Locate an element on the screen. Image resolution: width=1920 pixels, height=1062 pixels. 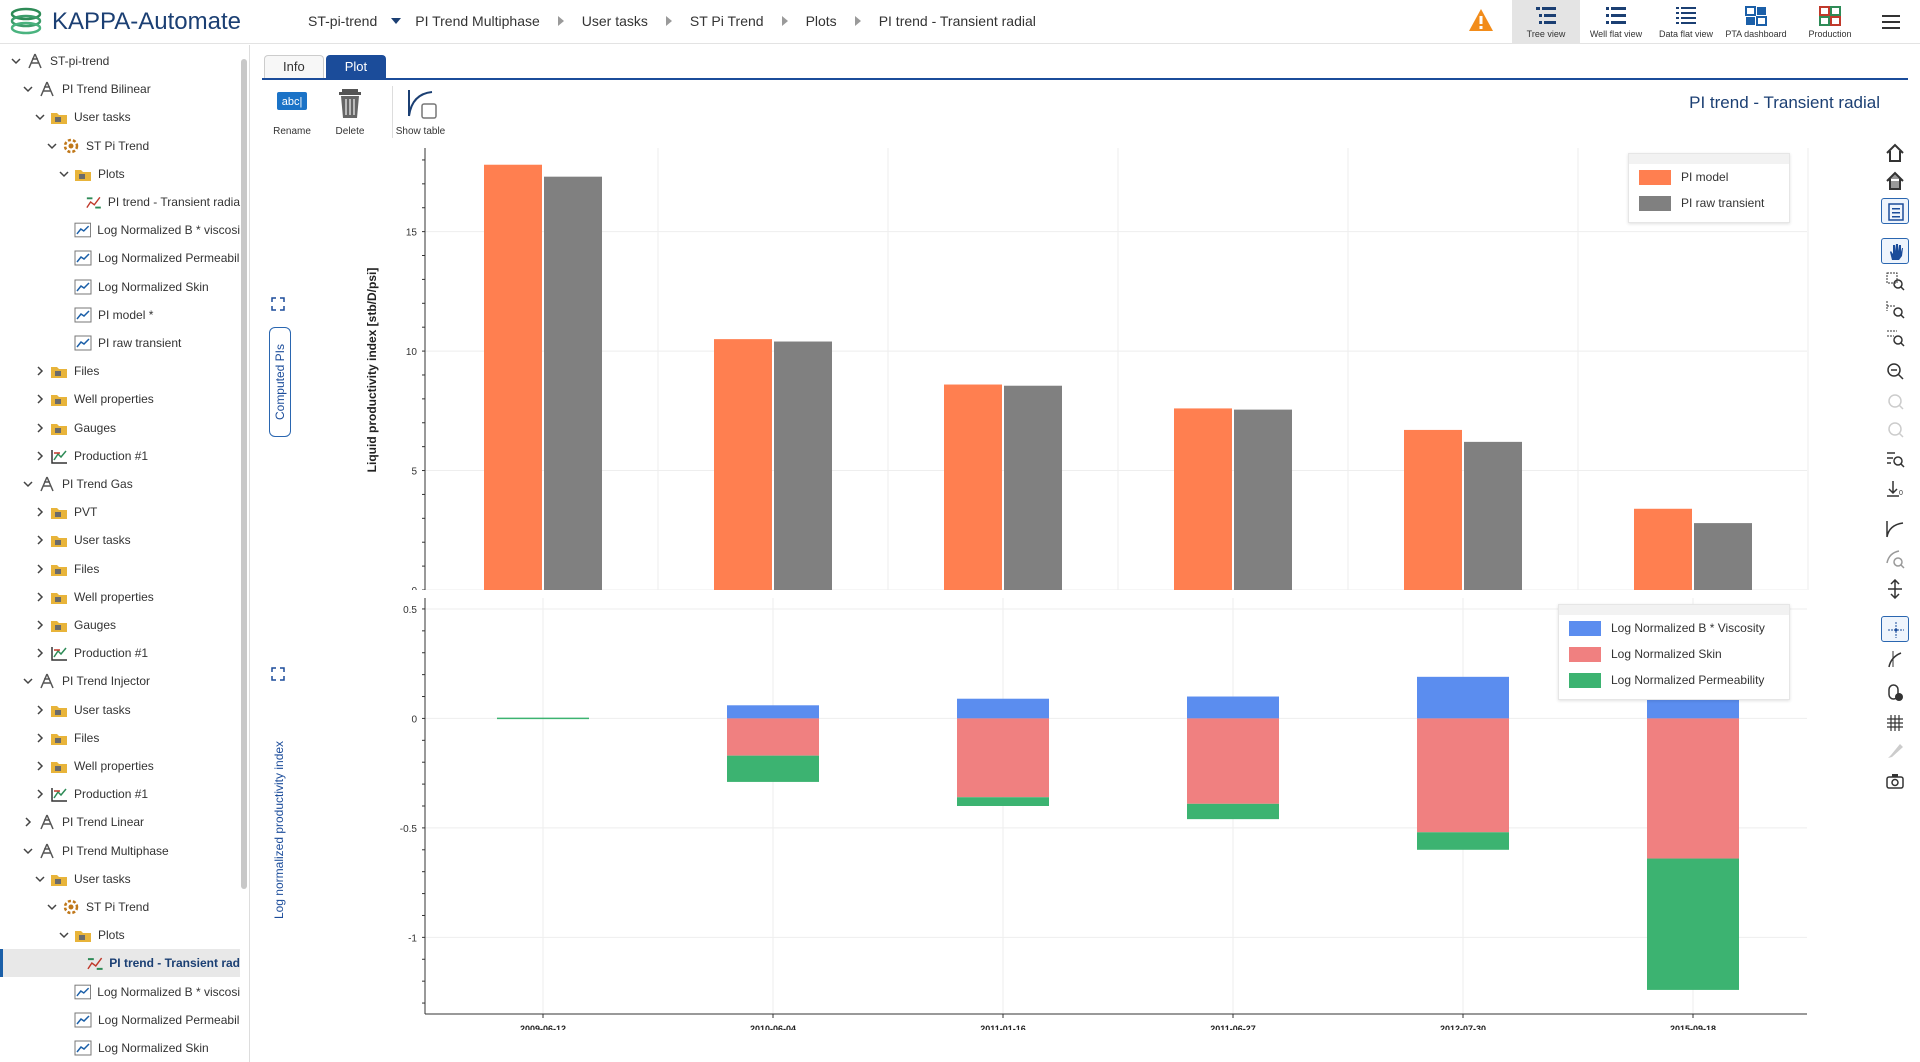
breadcrumb-item-user-tasks: User tasks is located at coordinates (614, 21).